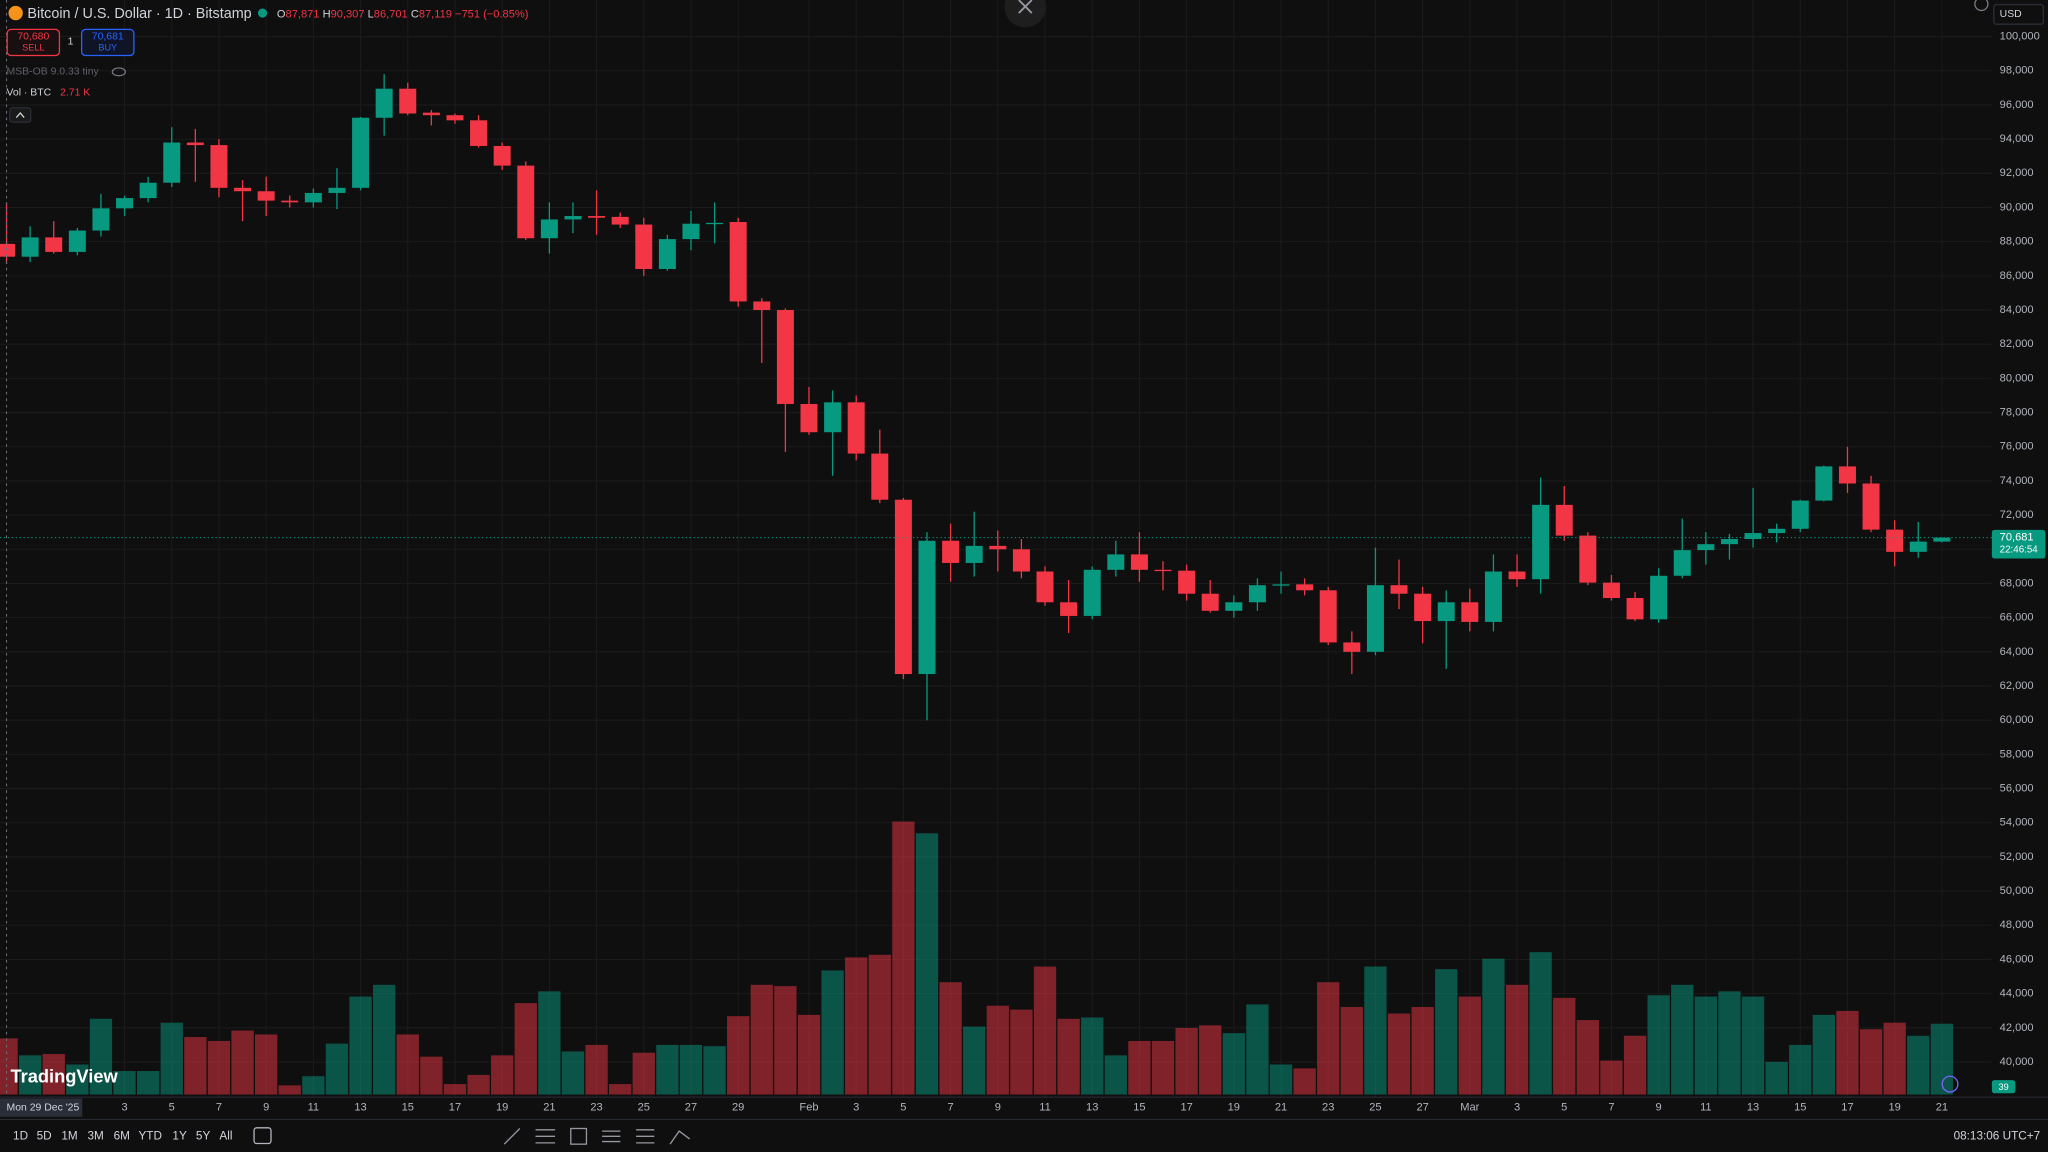  Describe the element at coordinates (262, 1136) in the screenshot. I see `date-range-icon` at that location.